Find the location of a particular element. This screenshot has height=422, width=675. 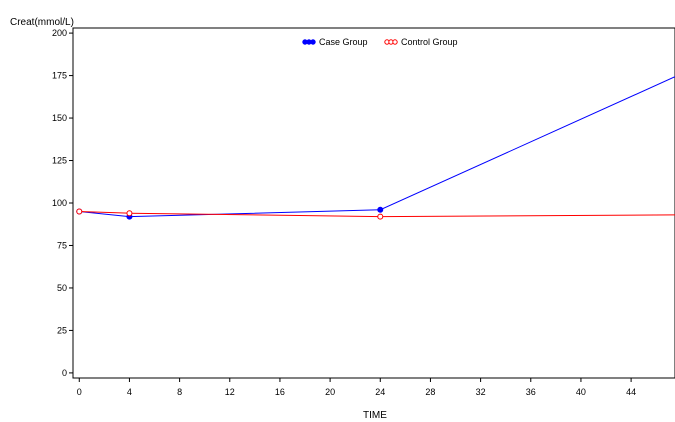

control-group-line is located at coordinates (377, 214).